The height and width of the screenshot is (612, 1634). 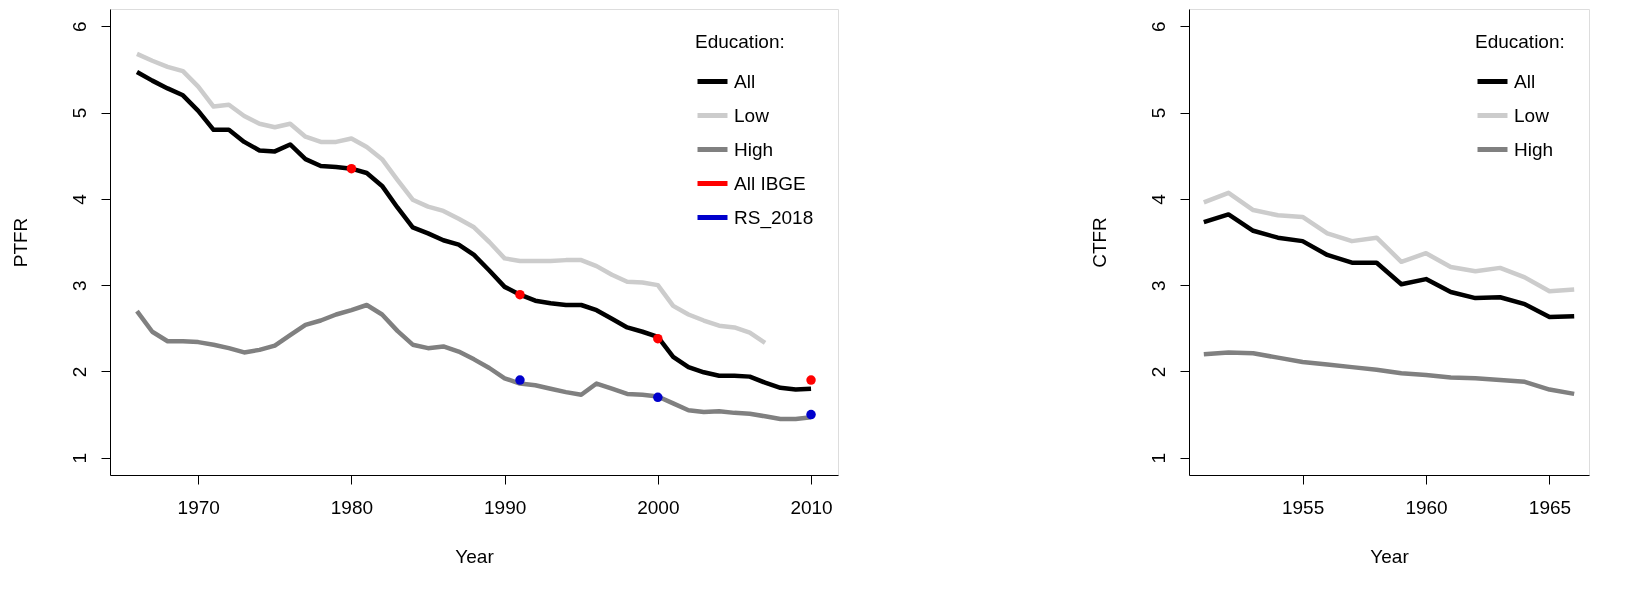 What do you see at coordinates (1550, 507) in the screenshot?
I see `x-tick-label: 1965` at bounding box center [1550, 507].